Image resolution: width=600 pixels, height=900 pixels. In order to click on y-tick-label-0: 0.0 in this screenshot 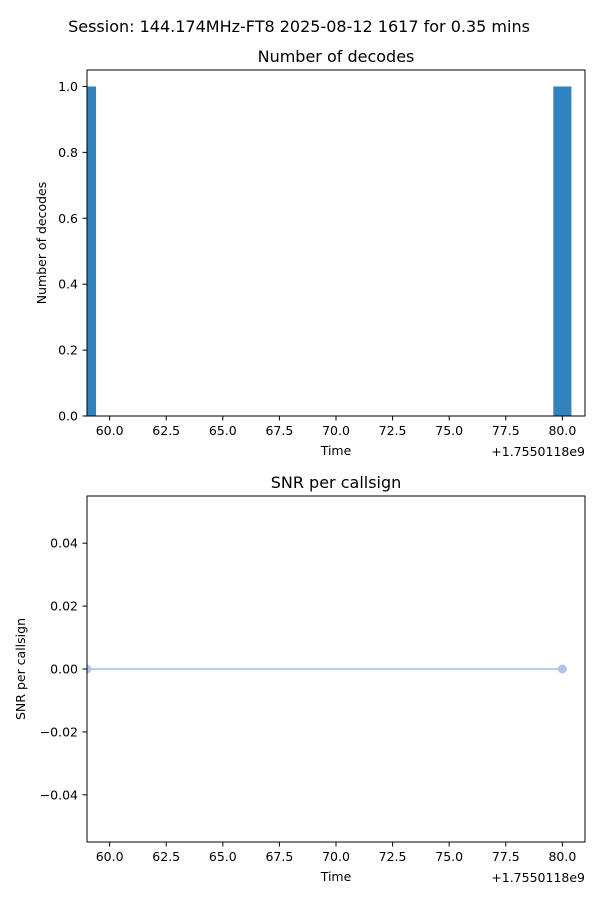, I will do `click(68, 416)`.